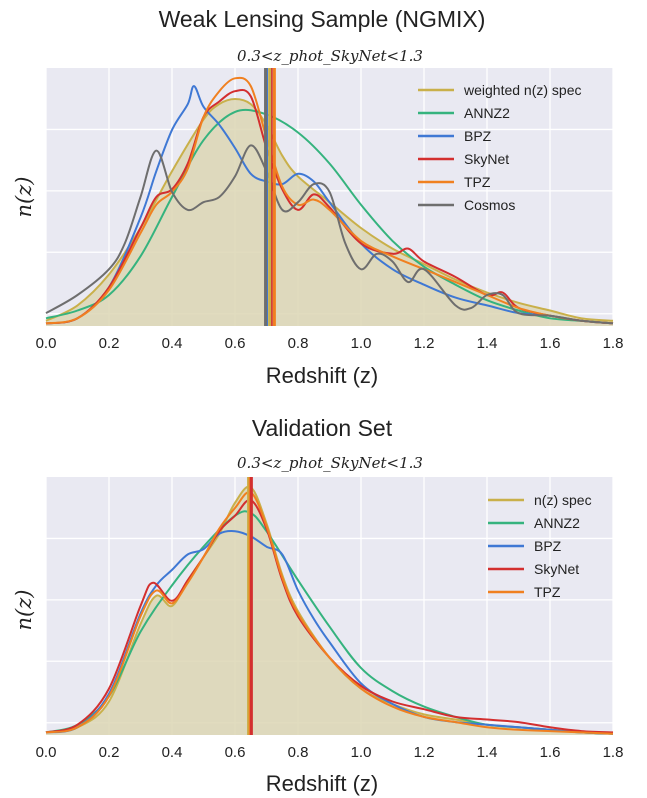  What do you see at coordinates (322, 428) in the screenshot?
I see `panel-title: Validation Set` at bounding box center [322, 428].